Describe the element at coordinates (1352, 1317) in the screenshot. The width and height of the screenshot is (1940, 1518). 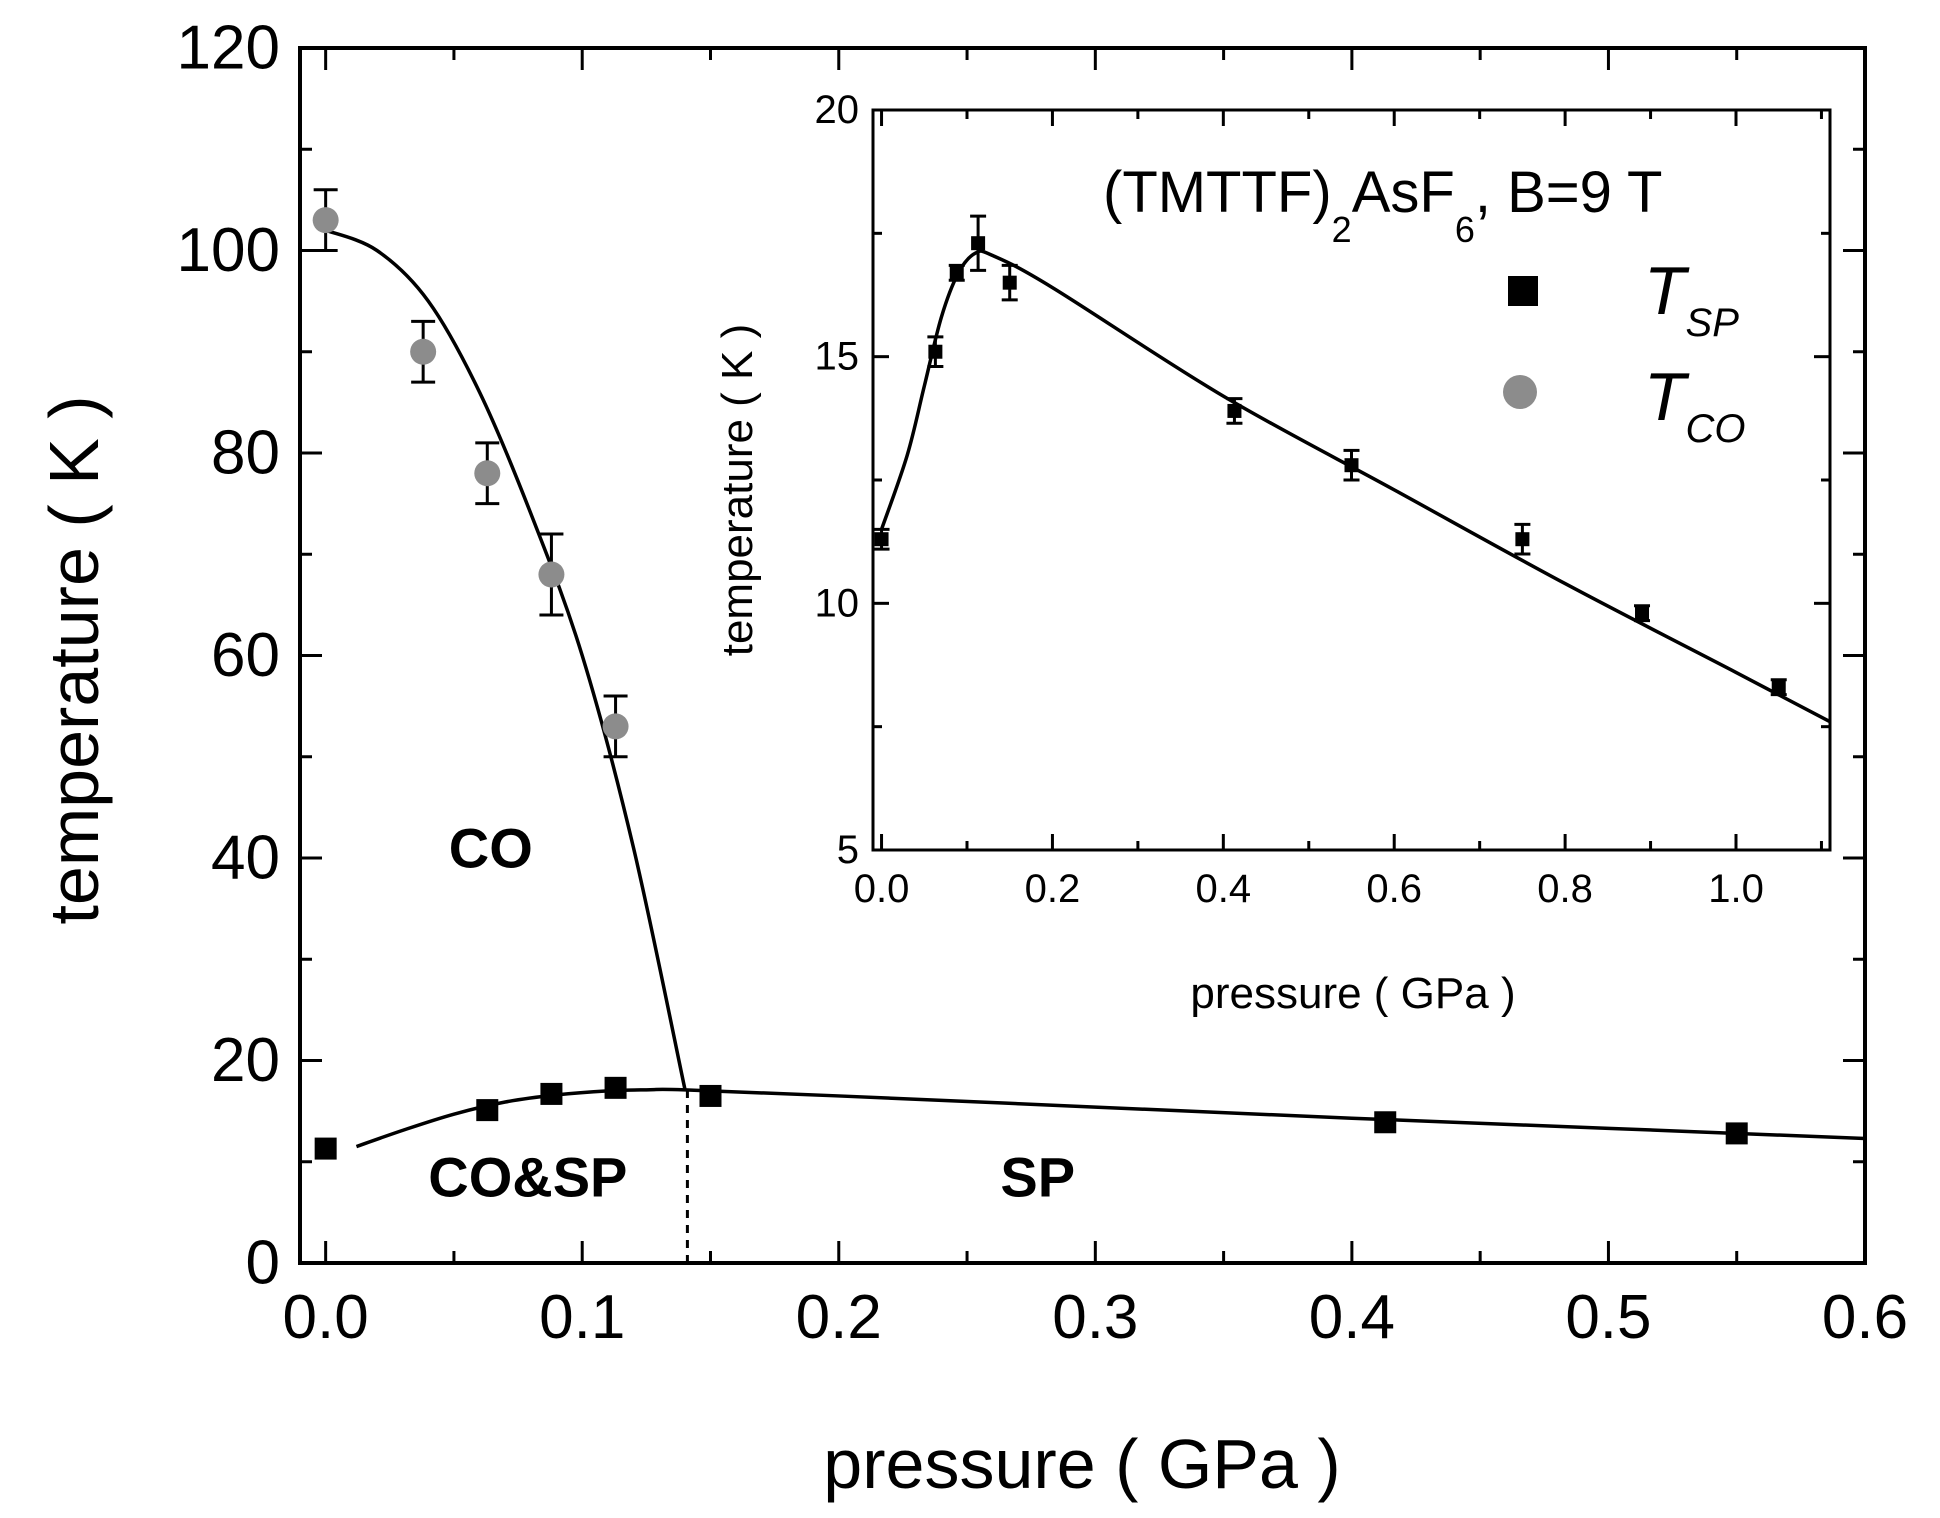
I see `main-x-tick-label: 0.4` at that location.